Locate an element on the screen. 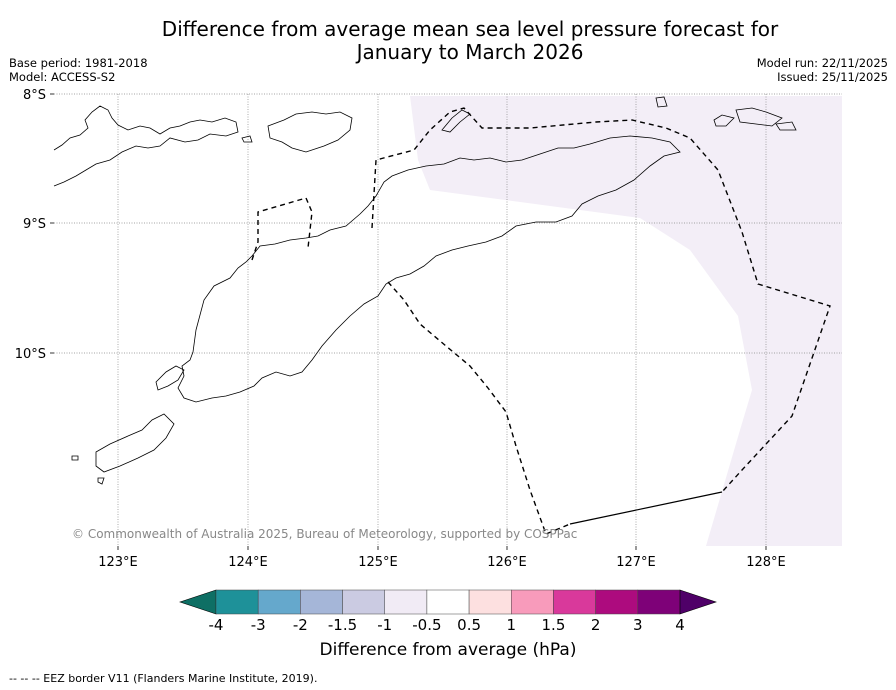  meta-left: Base period: 1981-2018 Model: ACCESS-S2 is located at coordinates (78, 70).